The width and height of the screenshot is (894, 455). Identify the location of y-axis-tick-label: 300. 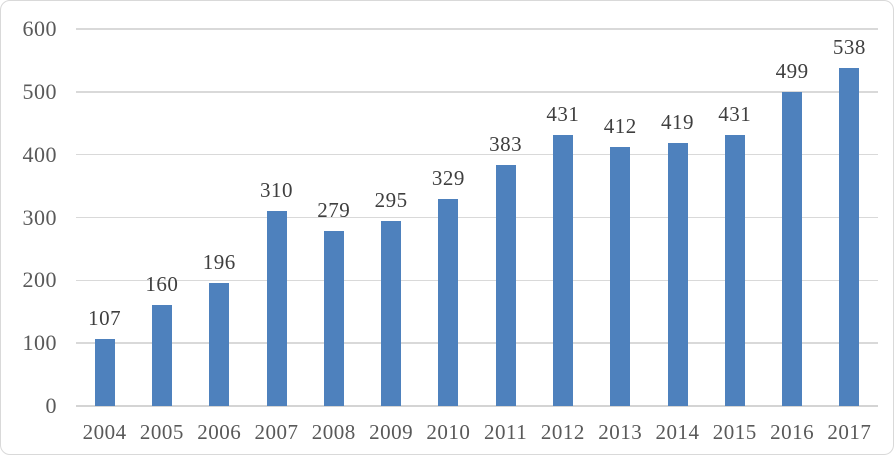
(39, 217).